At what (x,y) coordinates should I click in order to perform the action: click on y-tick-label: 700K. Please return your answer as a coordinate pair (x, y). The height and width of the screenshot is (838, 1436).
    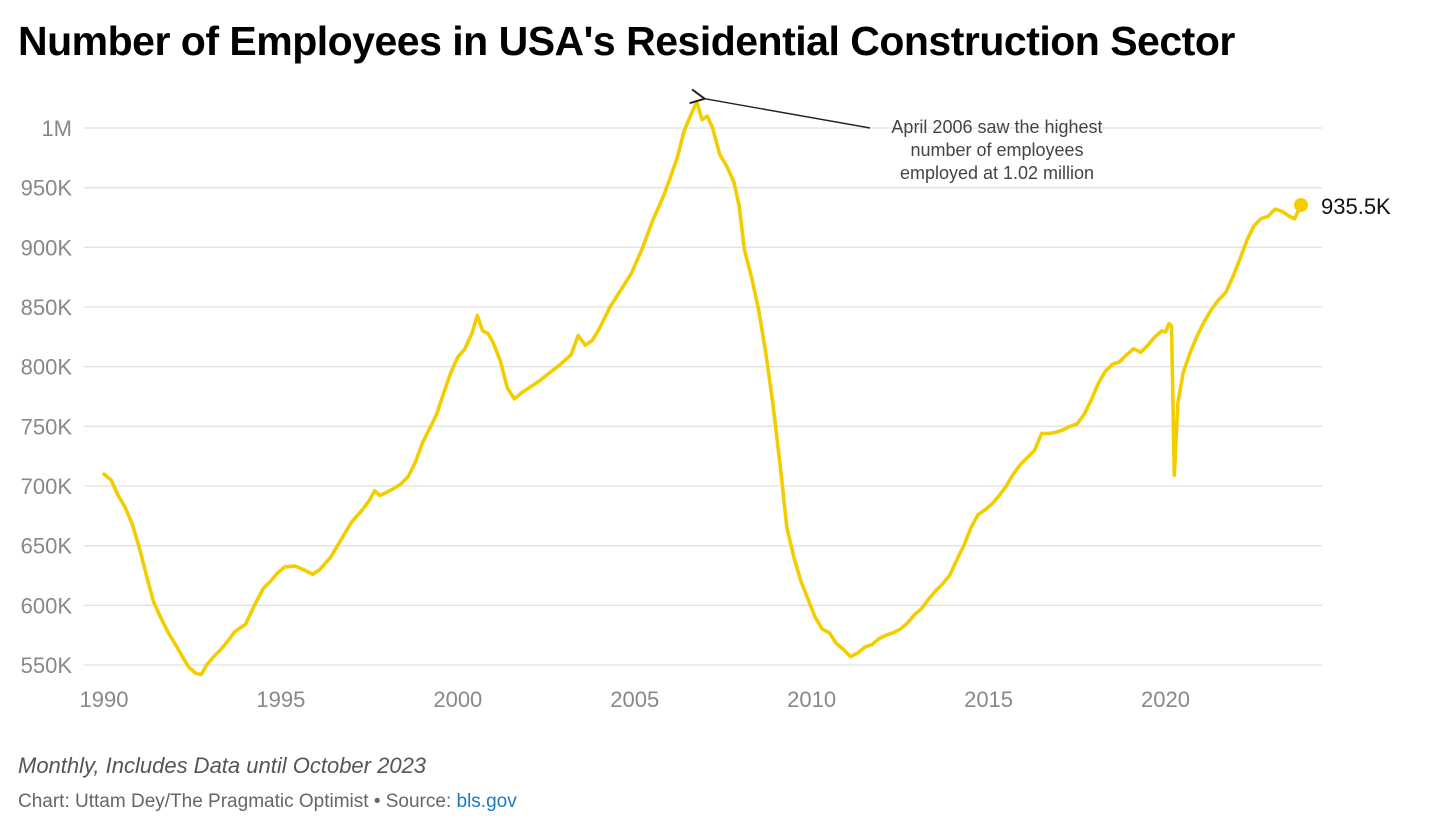
    Looking at the image, I should click on (47, 486).